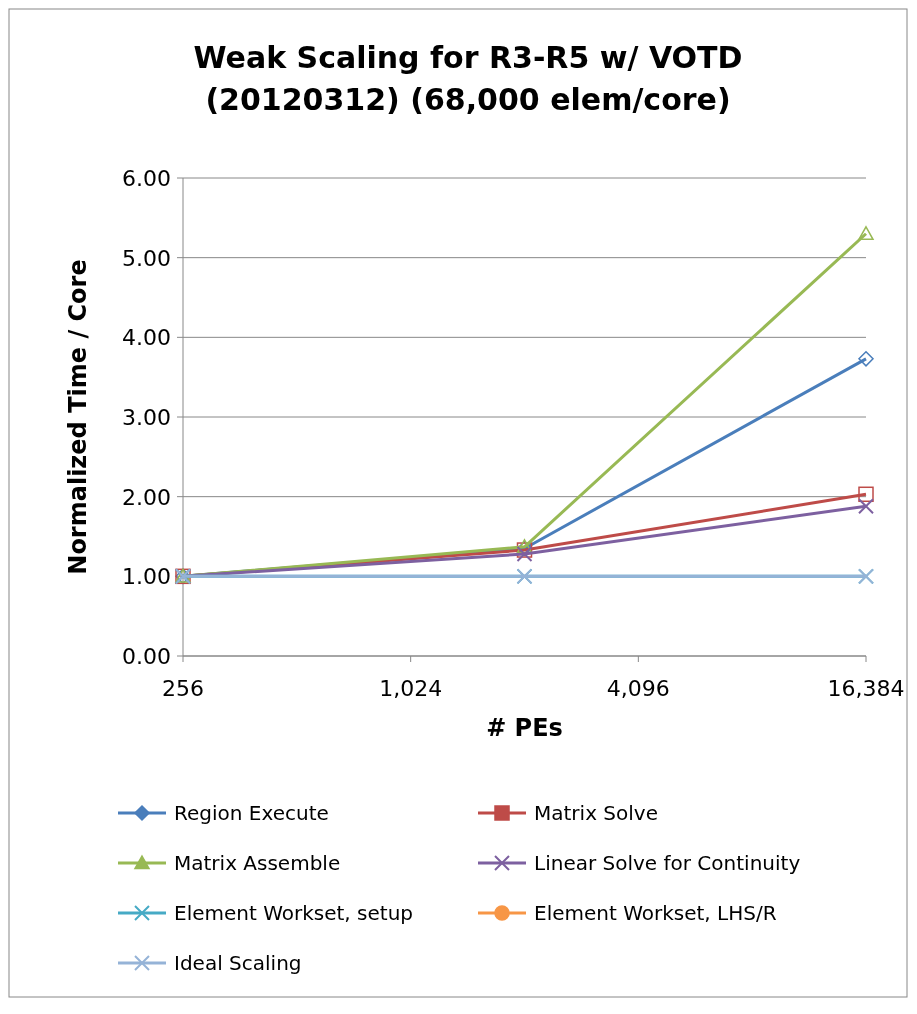 Image resolution: width=917 pixels, height=1014 pixels. Describe the element at coordinates (78, 417) in the screenshot. I see `y-axis-title: Normalized Time / Core` at that location.